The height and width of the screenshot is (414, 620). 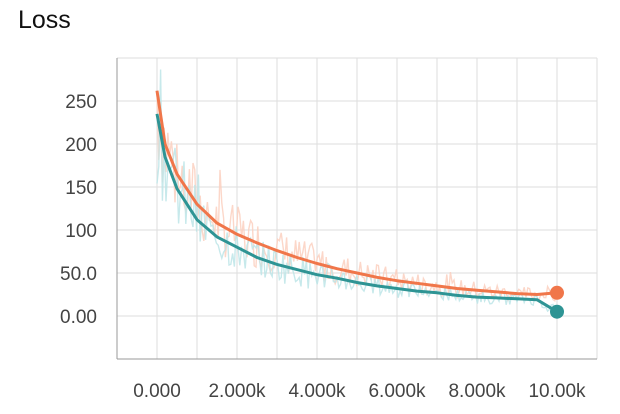 I want to click on x-tick-label: 6.000k, so click(x=397, y=391).